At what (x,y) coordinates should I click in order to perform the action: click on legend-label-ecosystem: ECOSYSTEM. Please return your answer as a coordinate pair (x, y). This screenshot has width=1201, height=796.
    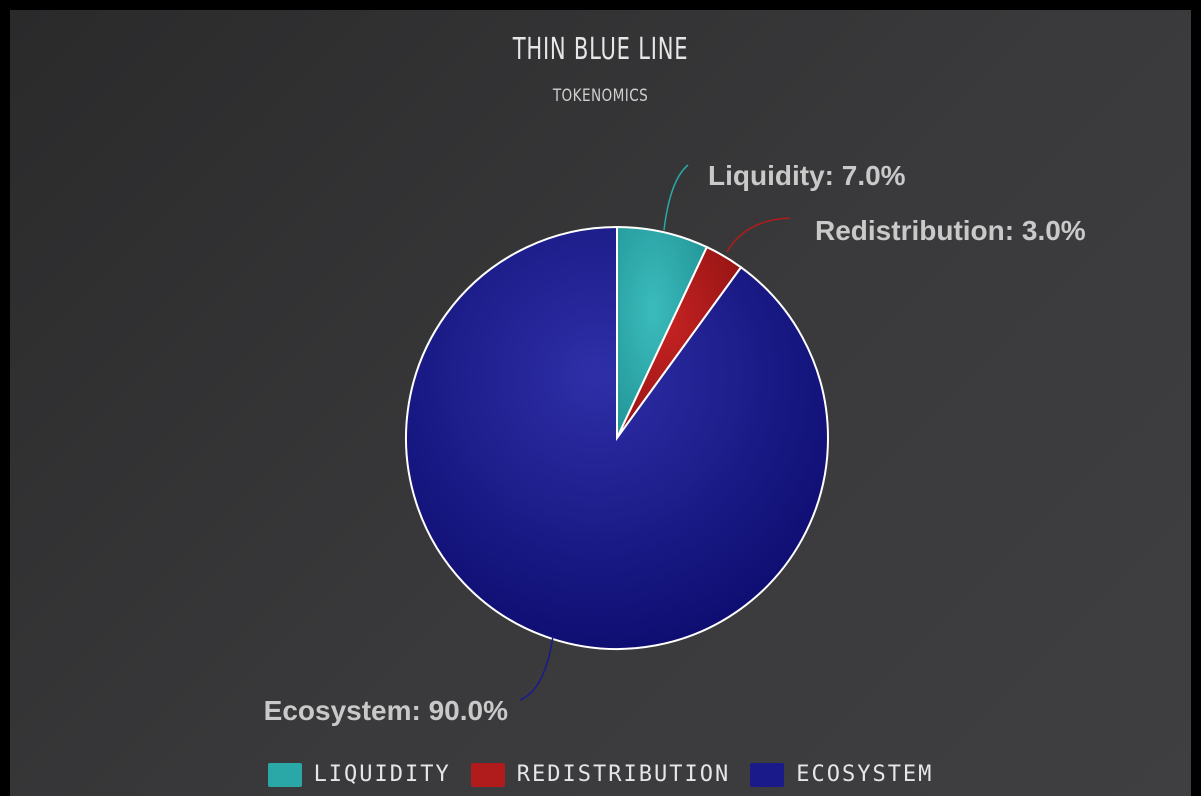
    Looking at the image, I should click on (865, 774).